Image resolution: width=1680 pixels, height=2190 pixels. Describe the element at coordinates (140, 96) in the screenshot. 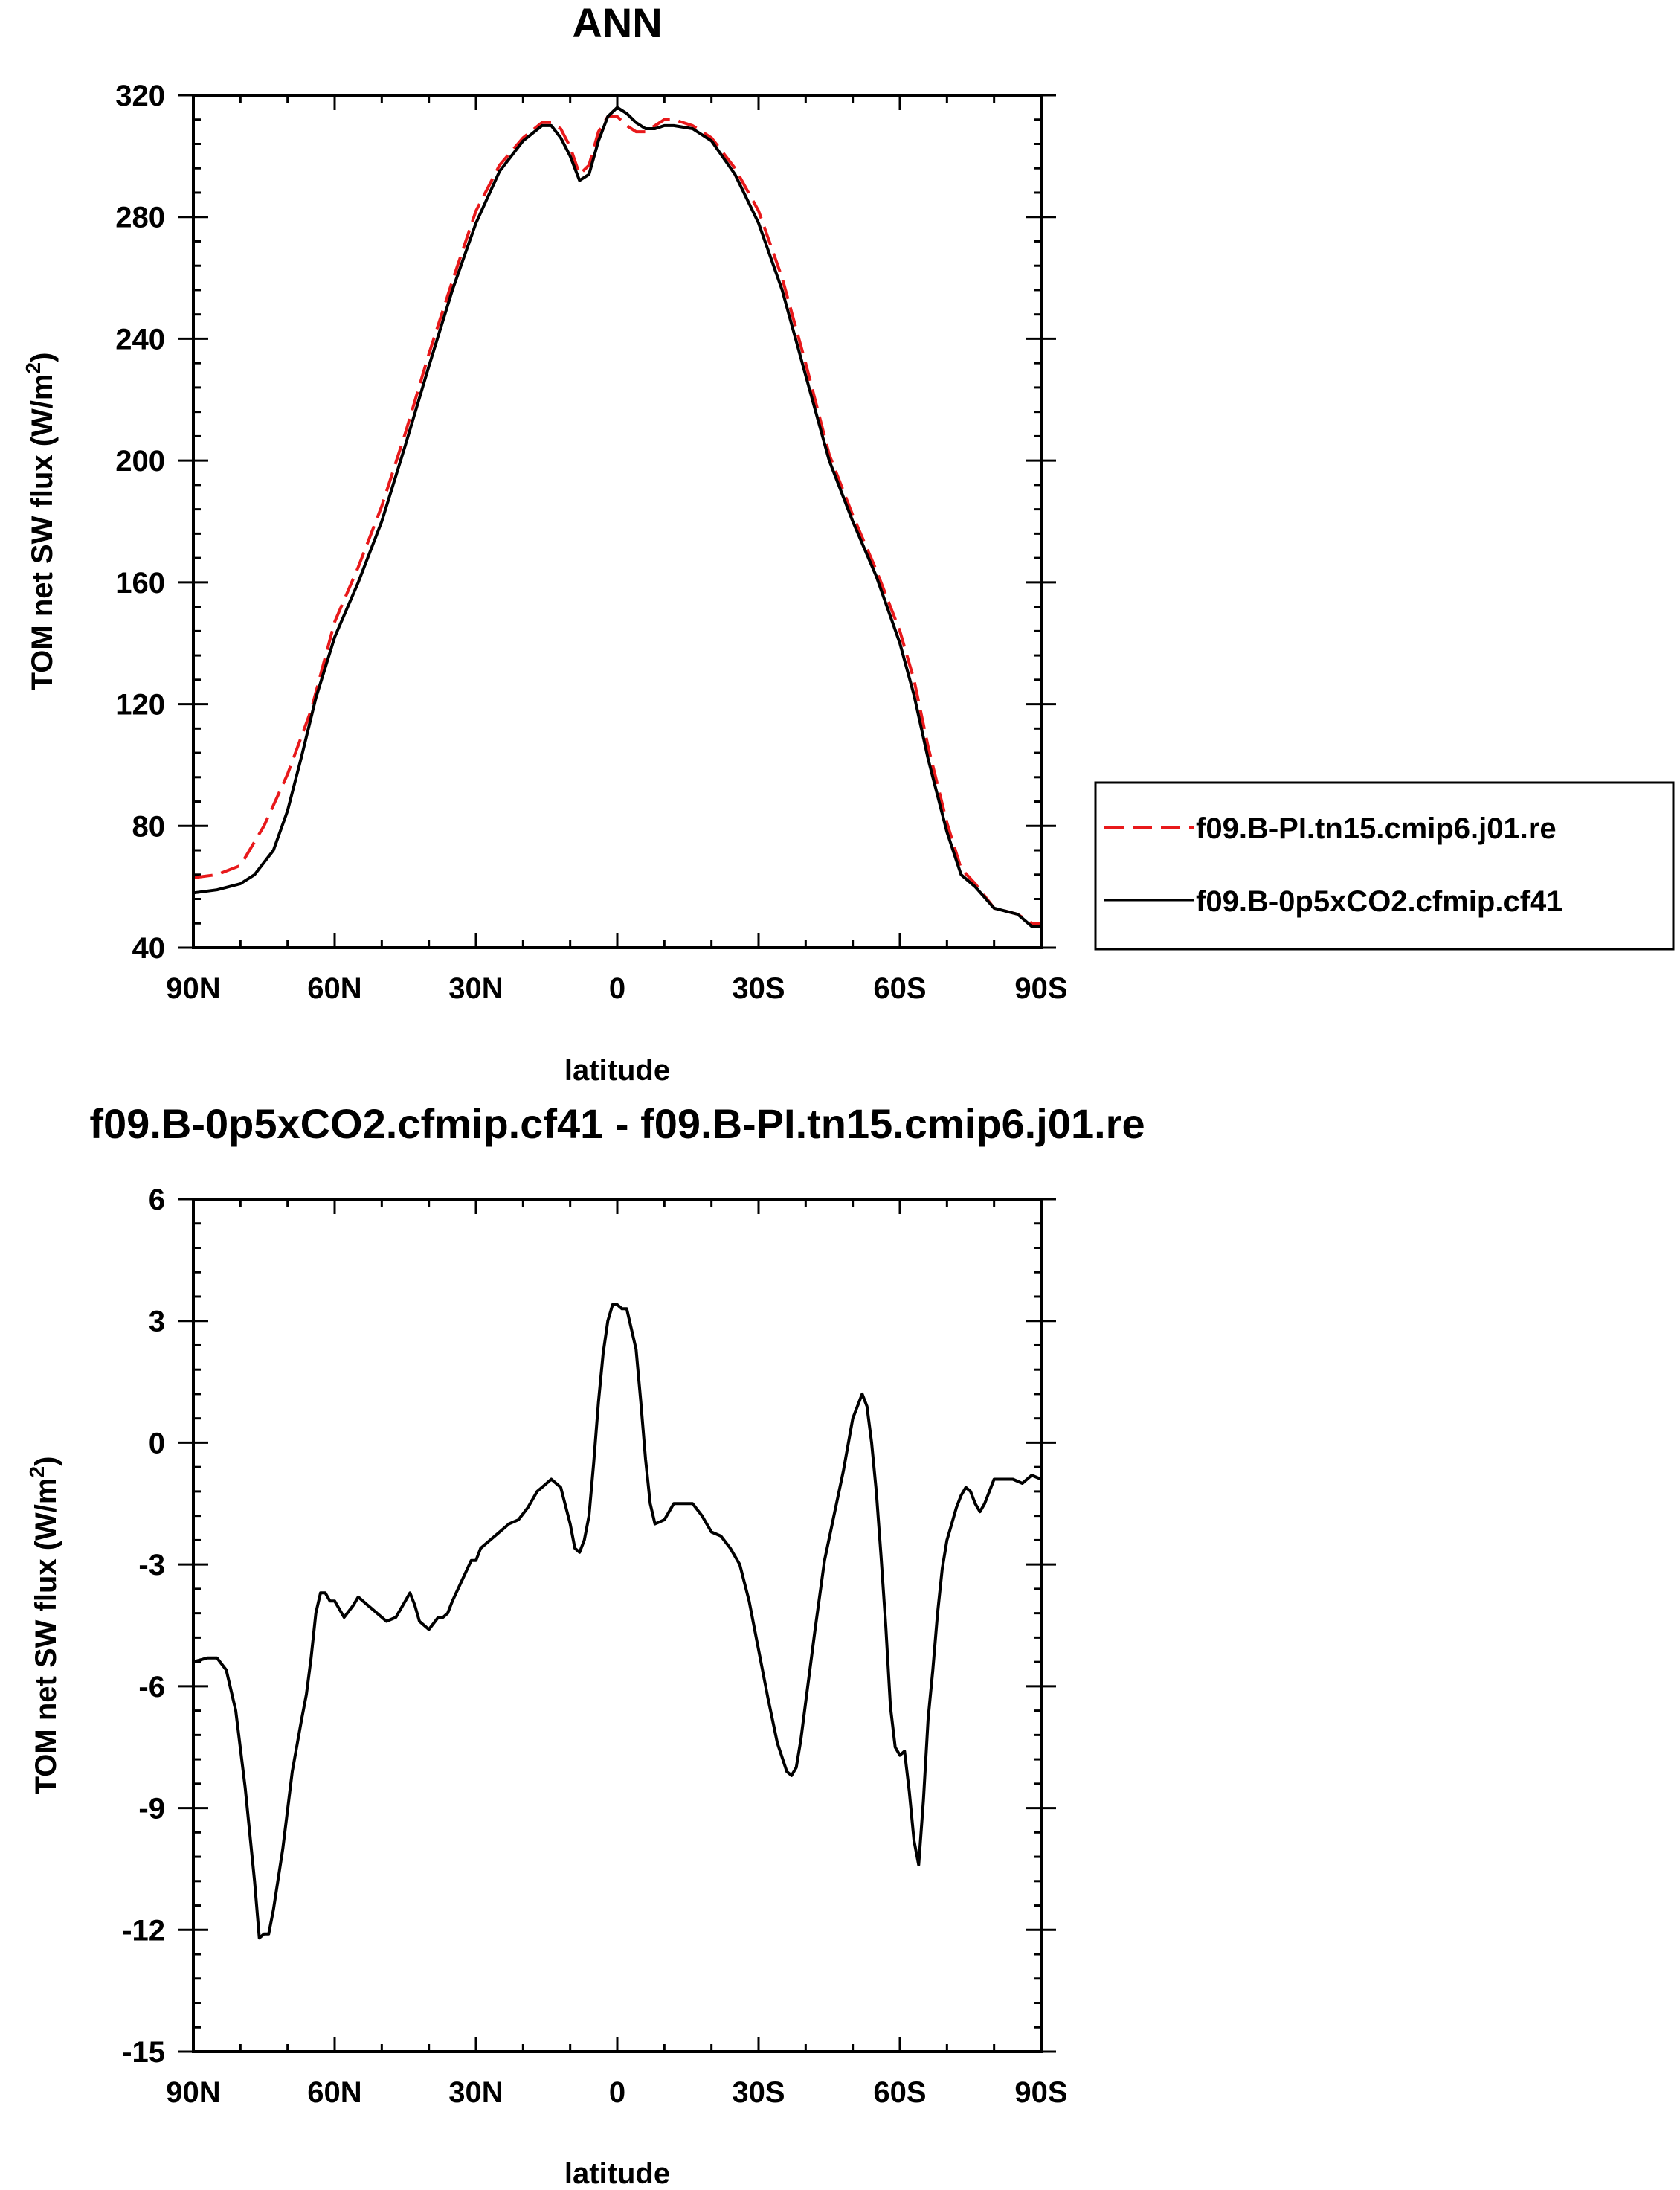

I see `y-tick-label: 320` at that location.